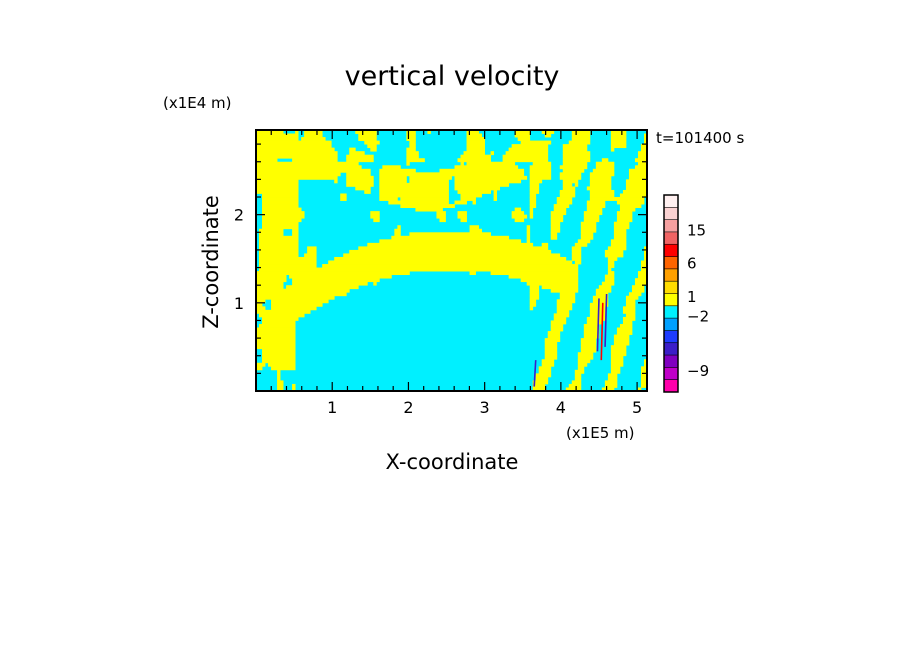 Image resolution: width=904 pixels, height=654 pixels. Describe the element at coordinates (637, 407) in the screenshot. I see `x-tick-label: 5` at that location.